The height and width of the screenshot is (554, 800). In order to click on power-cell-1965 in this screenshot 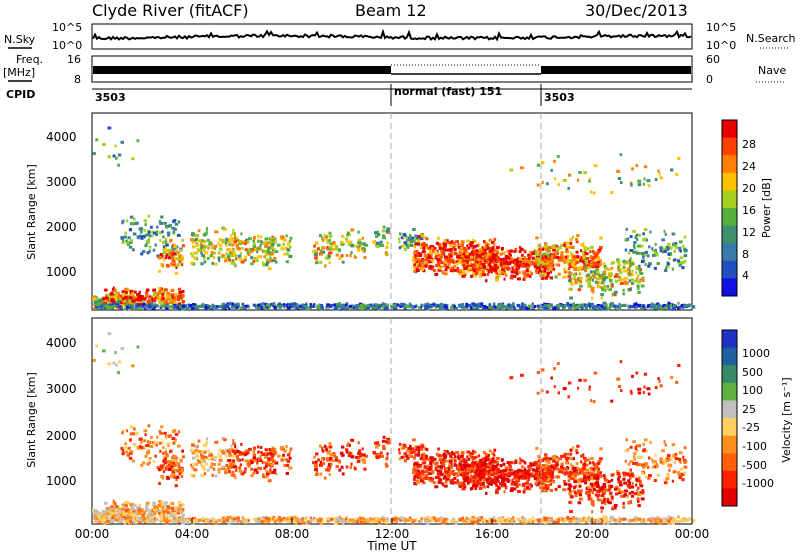, I will do `click(642, 286)`.